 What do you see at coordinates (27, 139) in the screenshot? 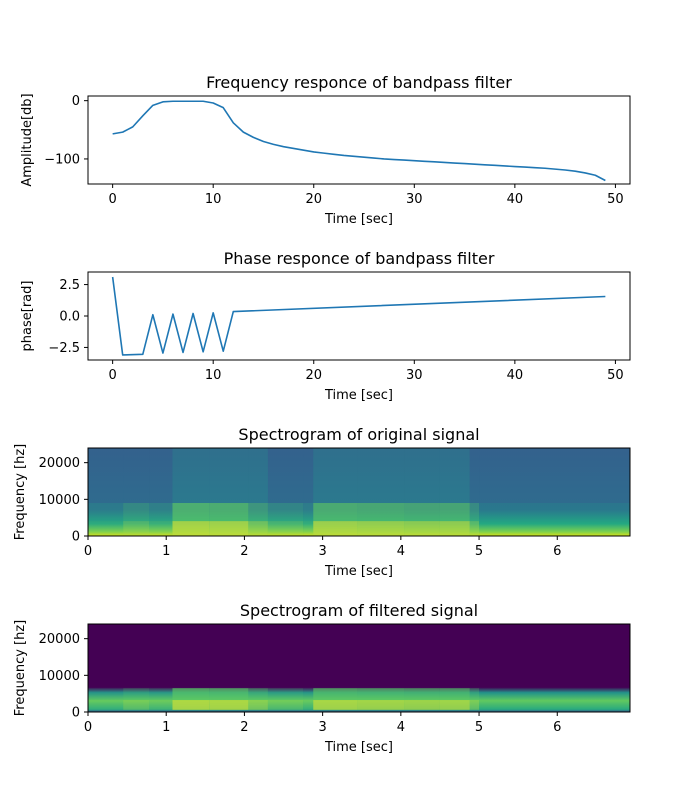
I see `y-axis-label: Amplitude[db]` at bounding box center [27, 139].